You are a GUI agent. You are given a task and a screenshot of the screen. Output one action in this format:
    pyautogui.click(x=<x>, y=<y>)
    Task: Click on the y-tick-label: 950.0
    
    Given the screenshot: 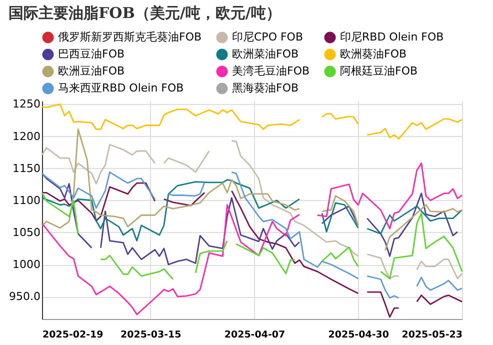 What is the action you would take?
    pyautogui.click(x=24, y=297)
    